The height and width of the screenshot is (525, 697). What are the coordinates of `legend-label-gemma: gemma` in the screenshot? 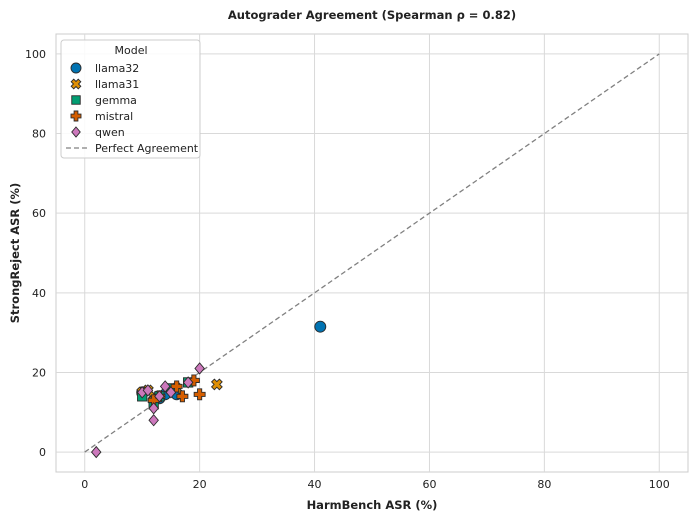 It's located at (116, 100).